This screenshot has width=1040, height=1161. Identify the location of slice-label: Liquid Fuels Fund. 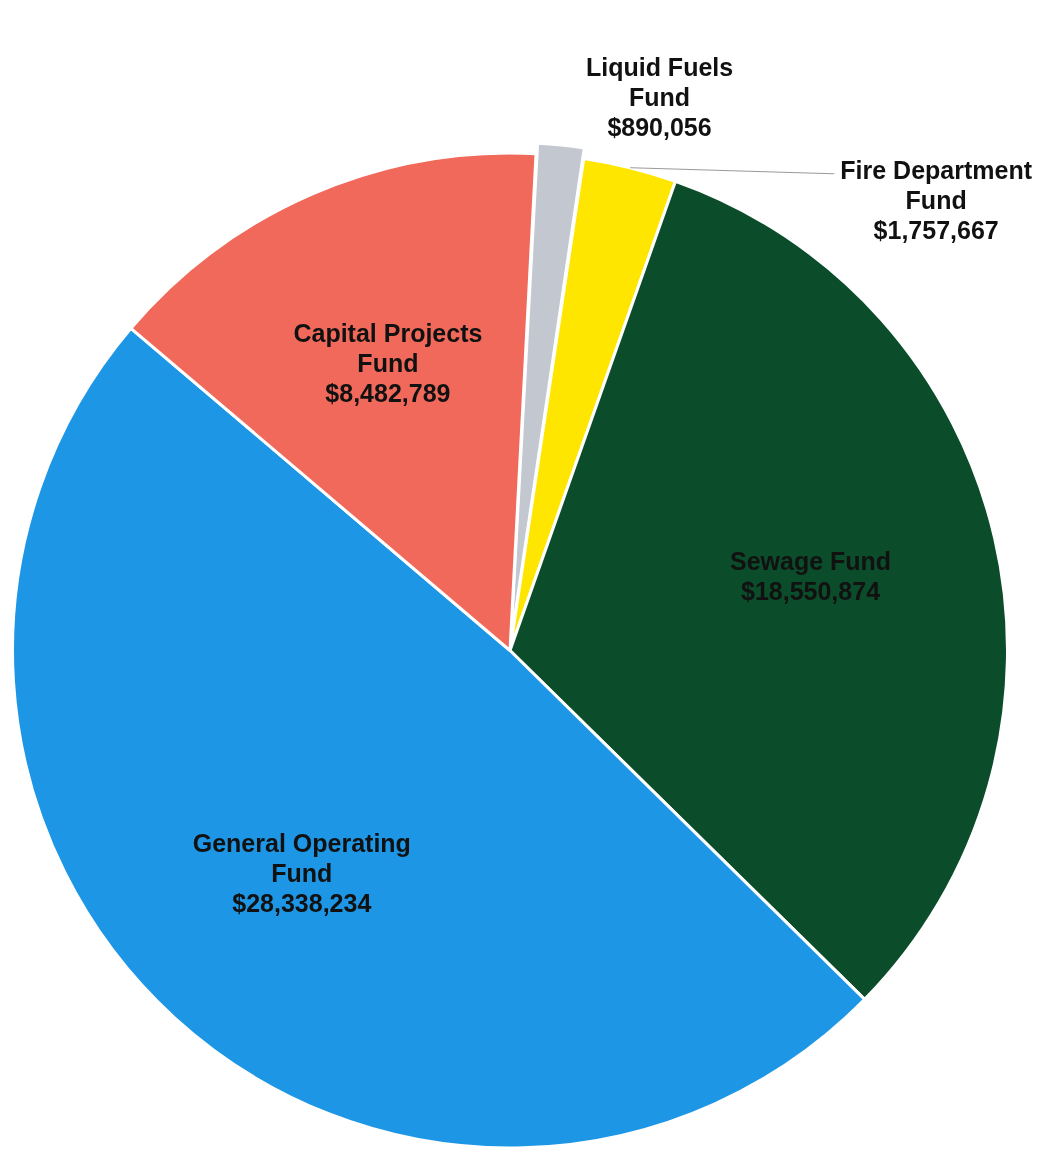
(659, 81).